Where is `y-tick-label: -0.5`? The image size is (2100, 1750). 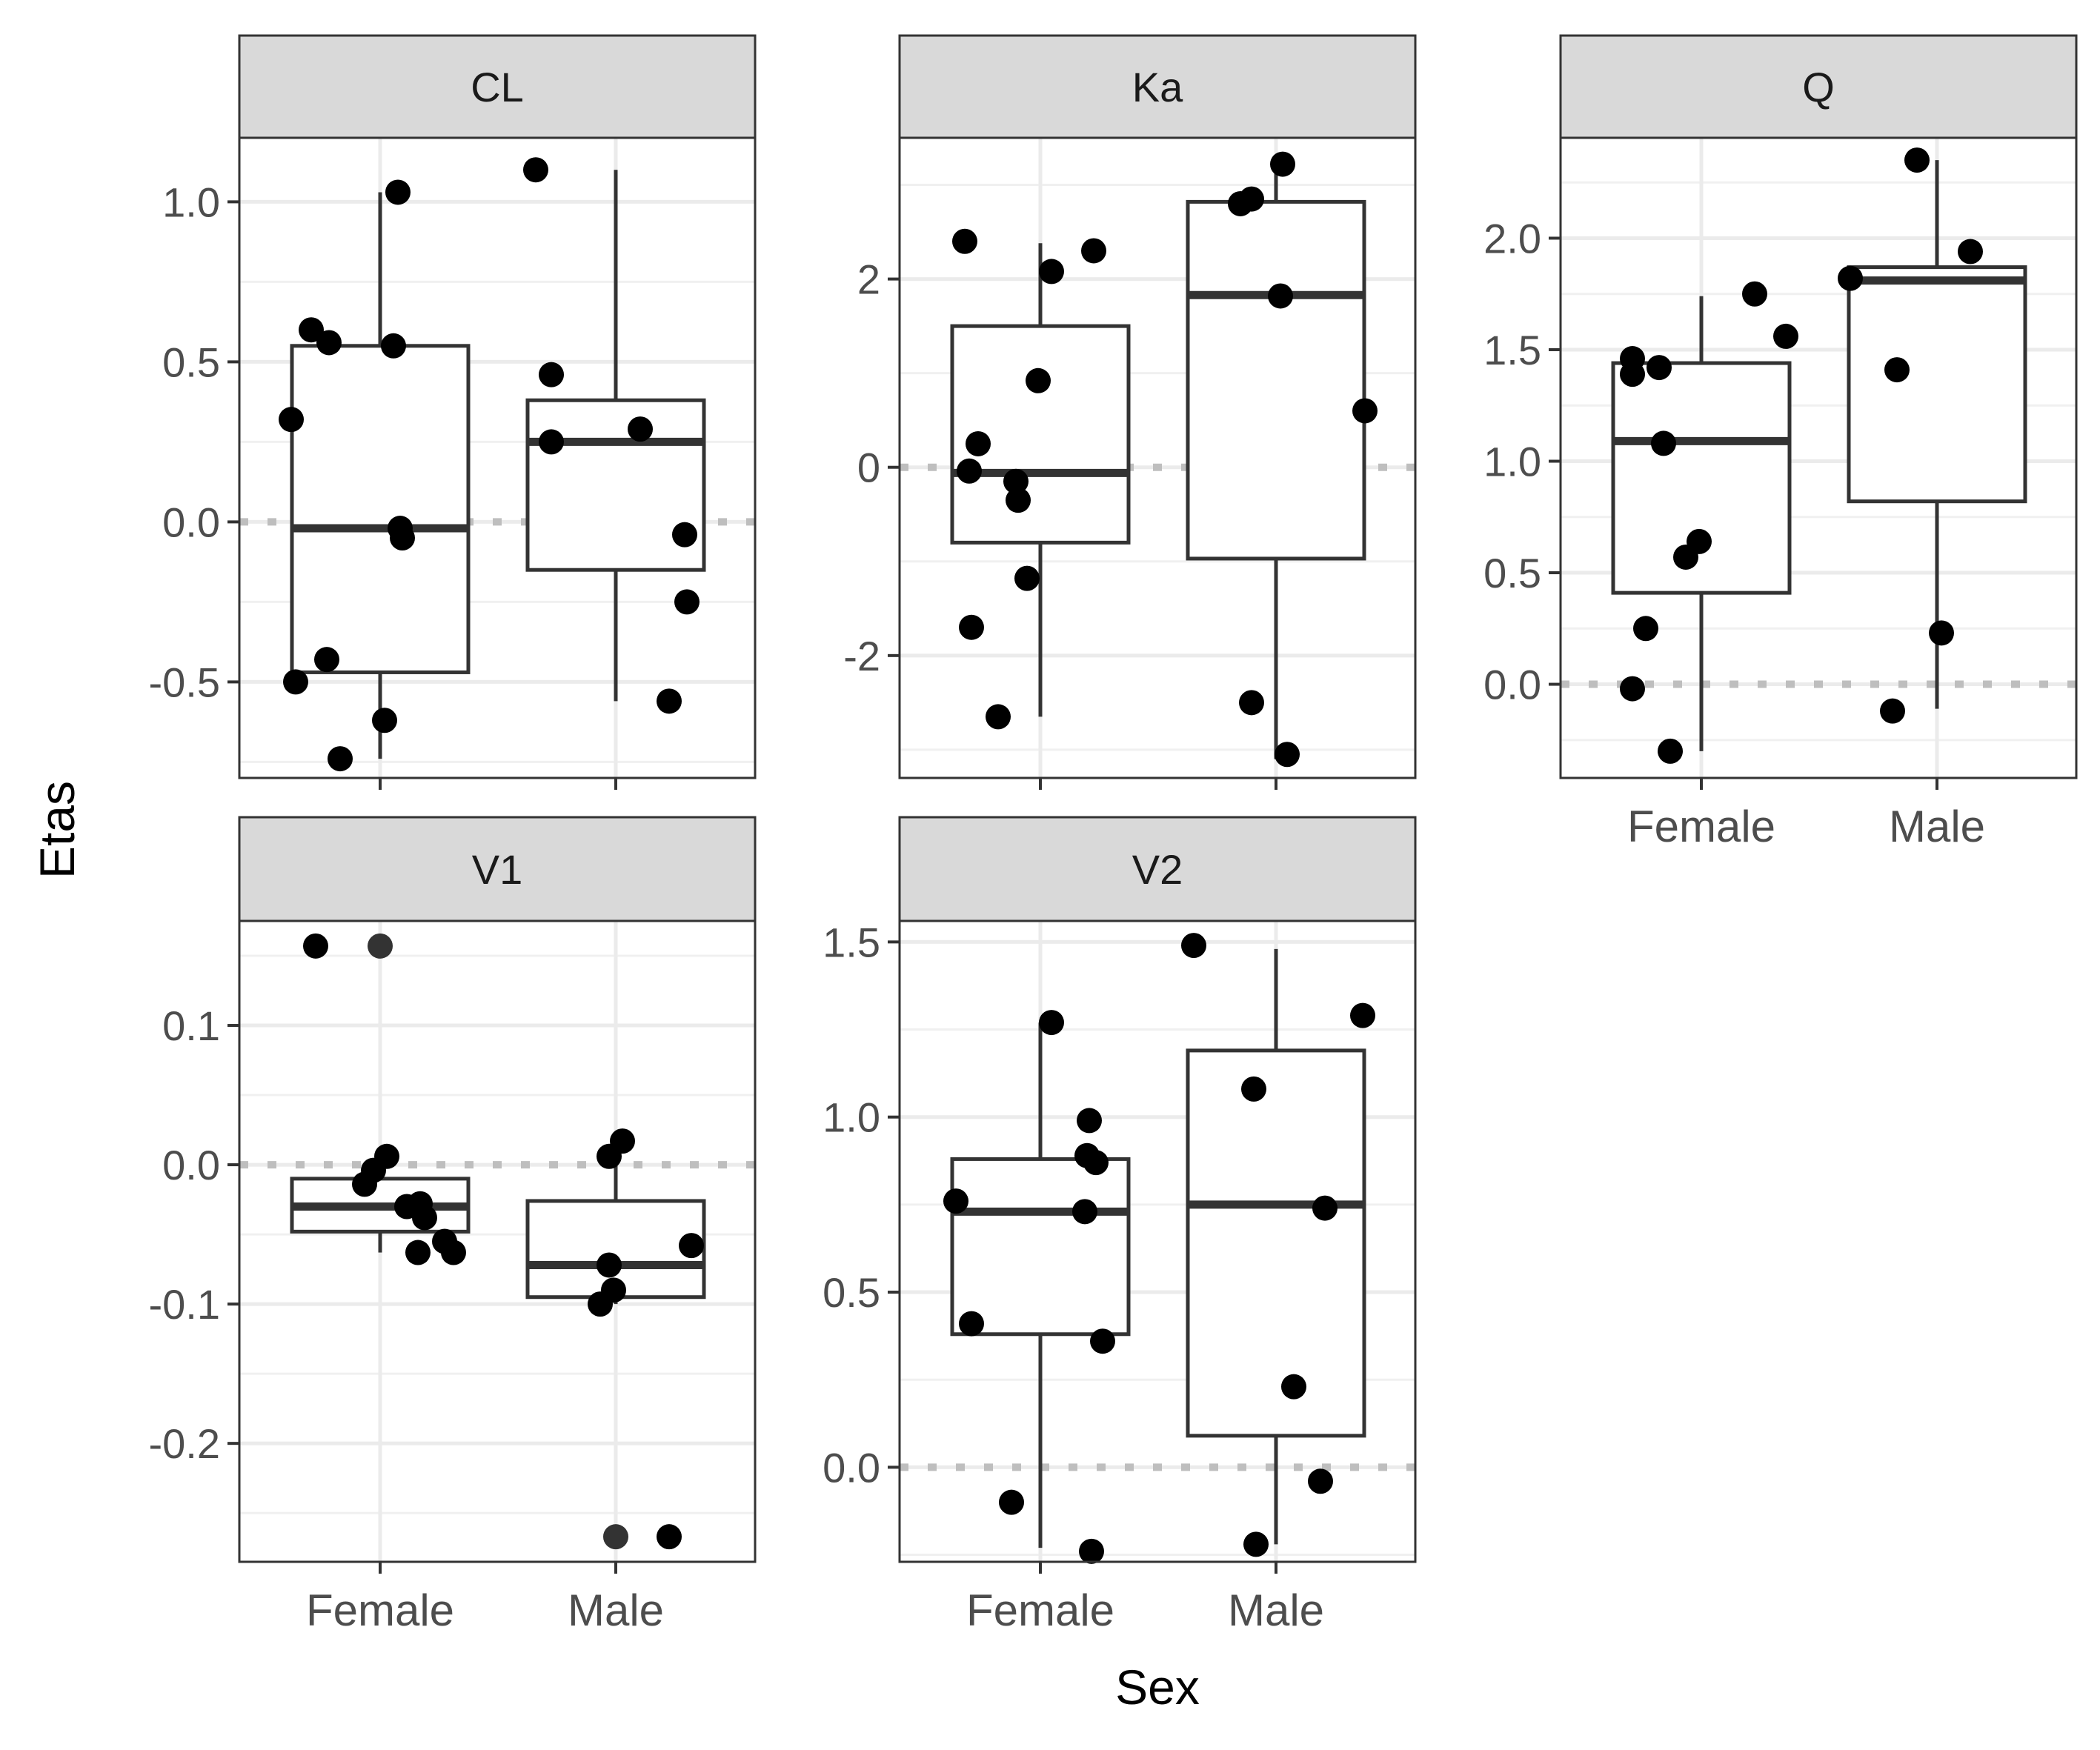 y-tick-label: -0.5 is located at coordinates (185, 682).